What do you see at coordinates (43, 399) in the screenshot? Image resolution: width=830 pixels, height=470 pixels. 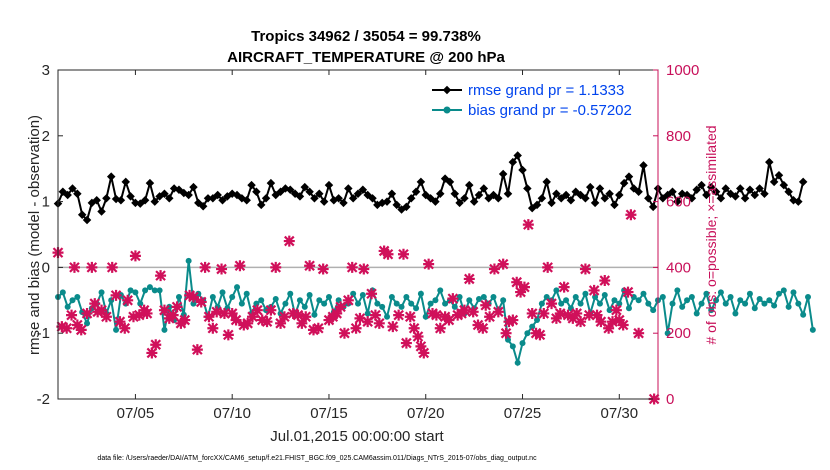 I see `y-tick-label-0: -2` at bounding box center [43, 399].